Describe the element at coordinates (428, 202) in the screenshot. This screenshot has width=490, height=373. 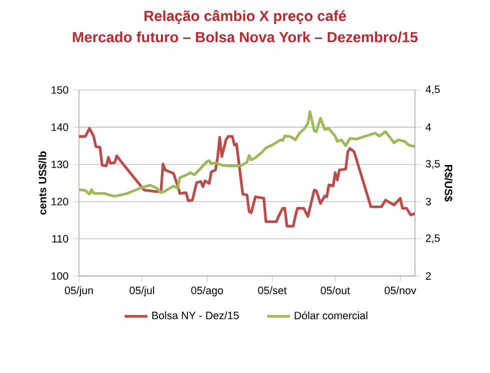
I see `y2-tick-label: 3` at that location.